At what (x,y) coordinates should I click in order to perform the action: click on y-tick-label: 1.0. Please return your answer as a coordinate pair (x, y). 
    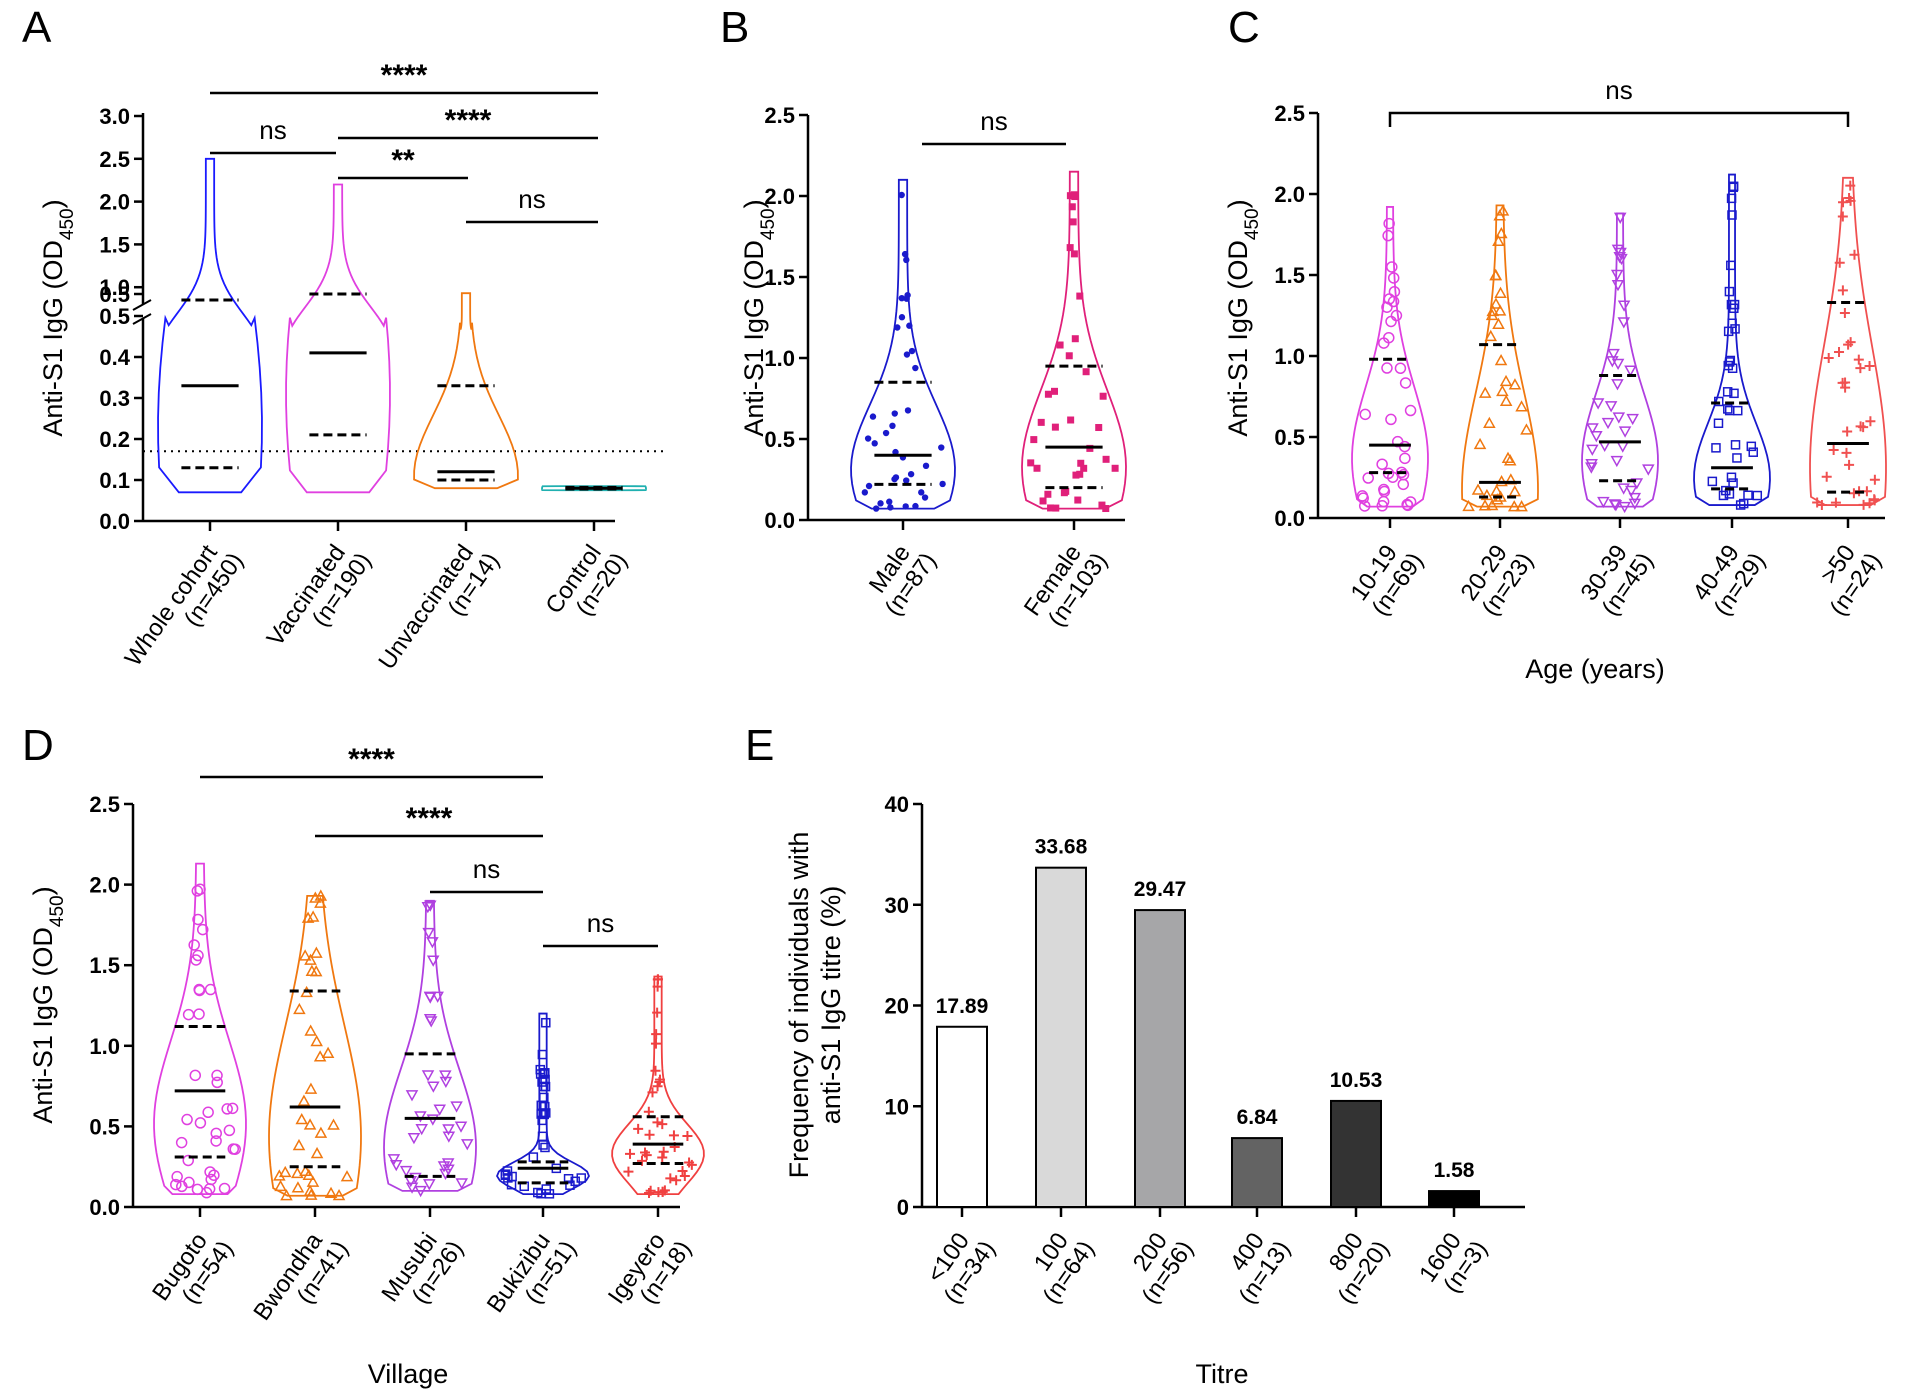
    Looking at the image, I should click on (104, 1046).